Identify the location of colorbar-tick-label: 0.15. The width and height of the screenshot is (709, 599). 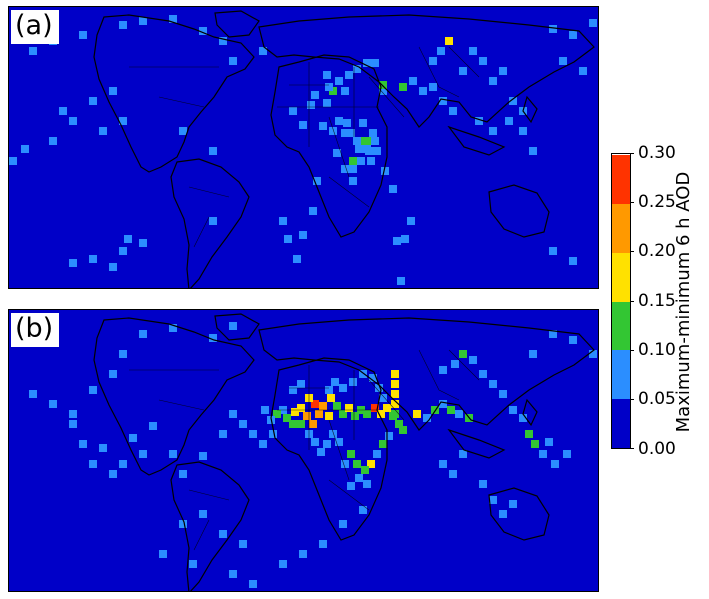
(657, 301).